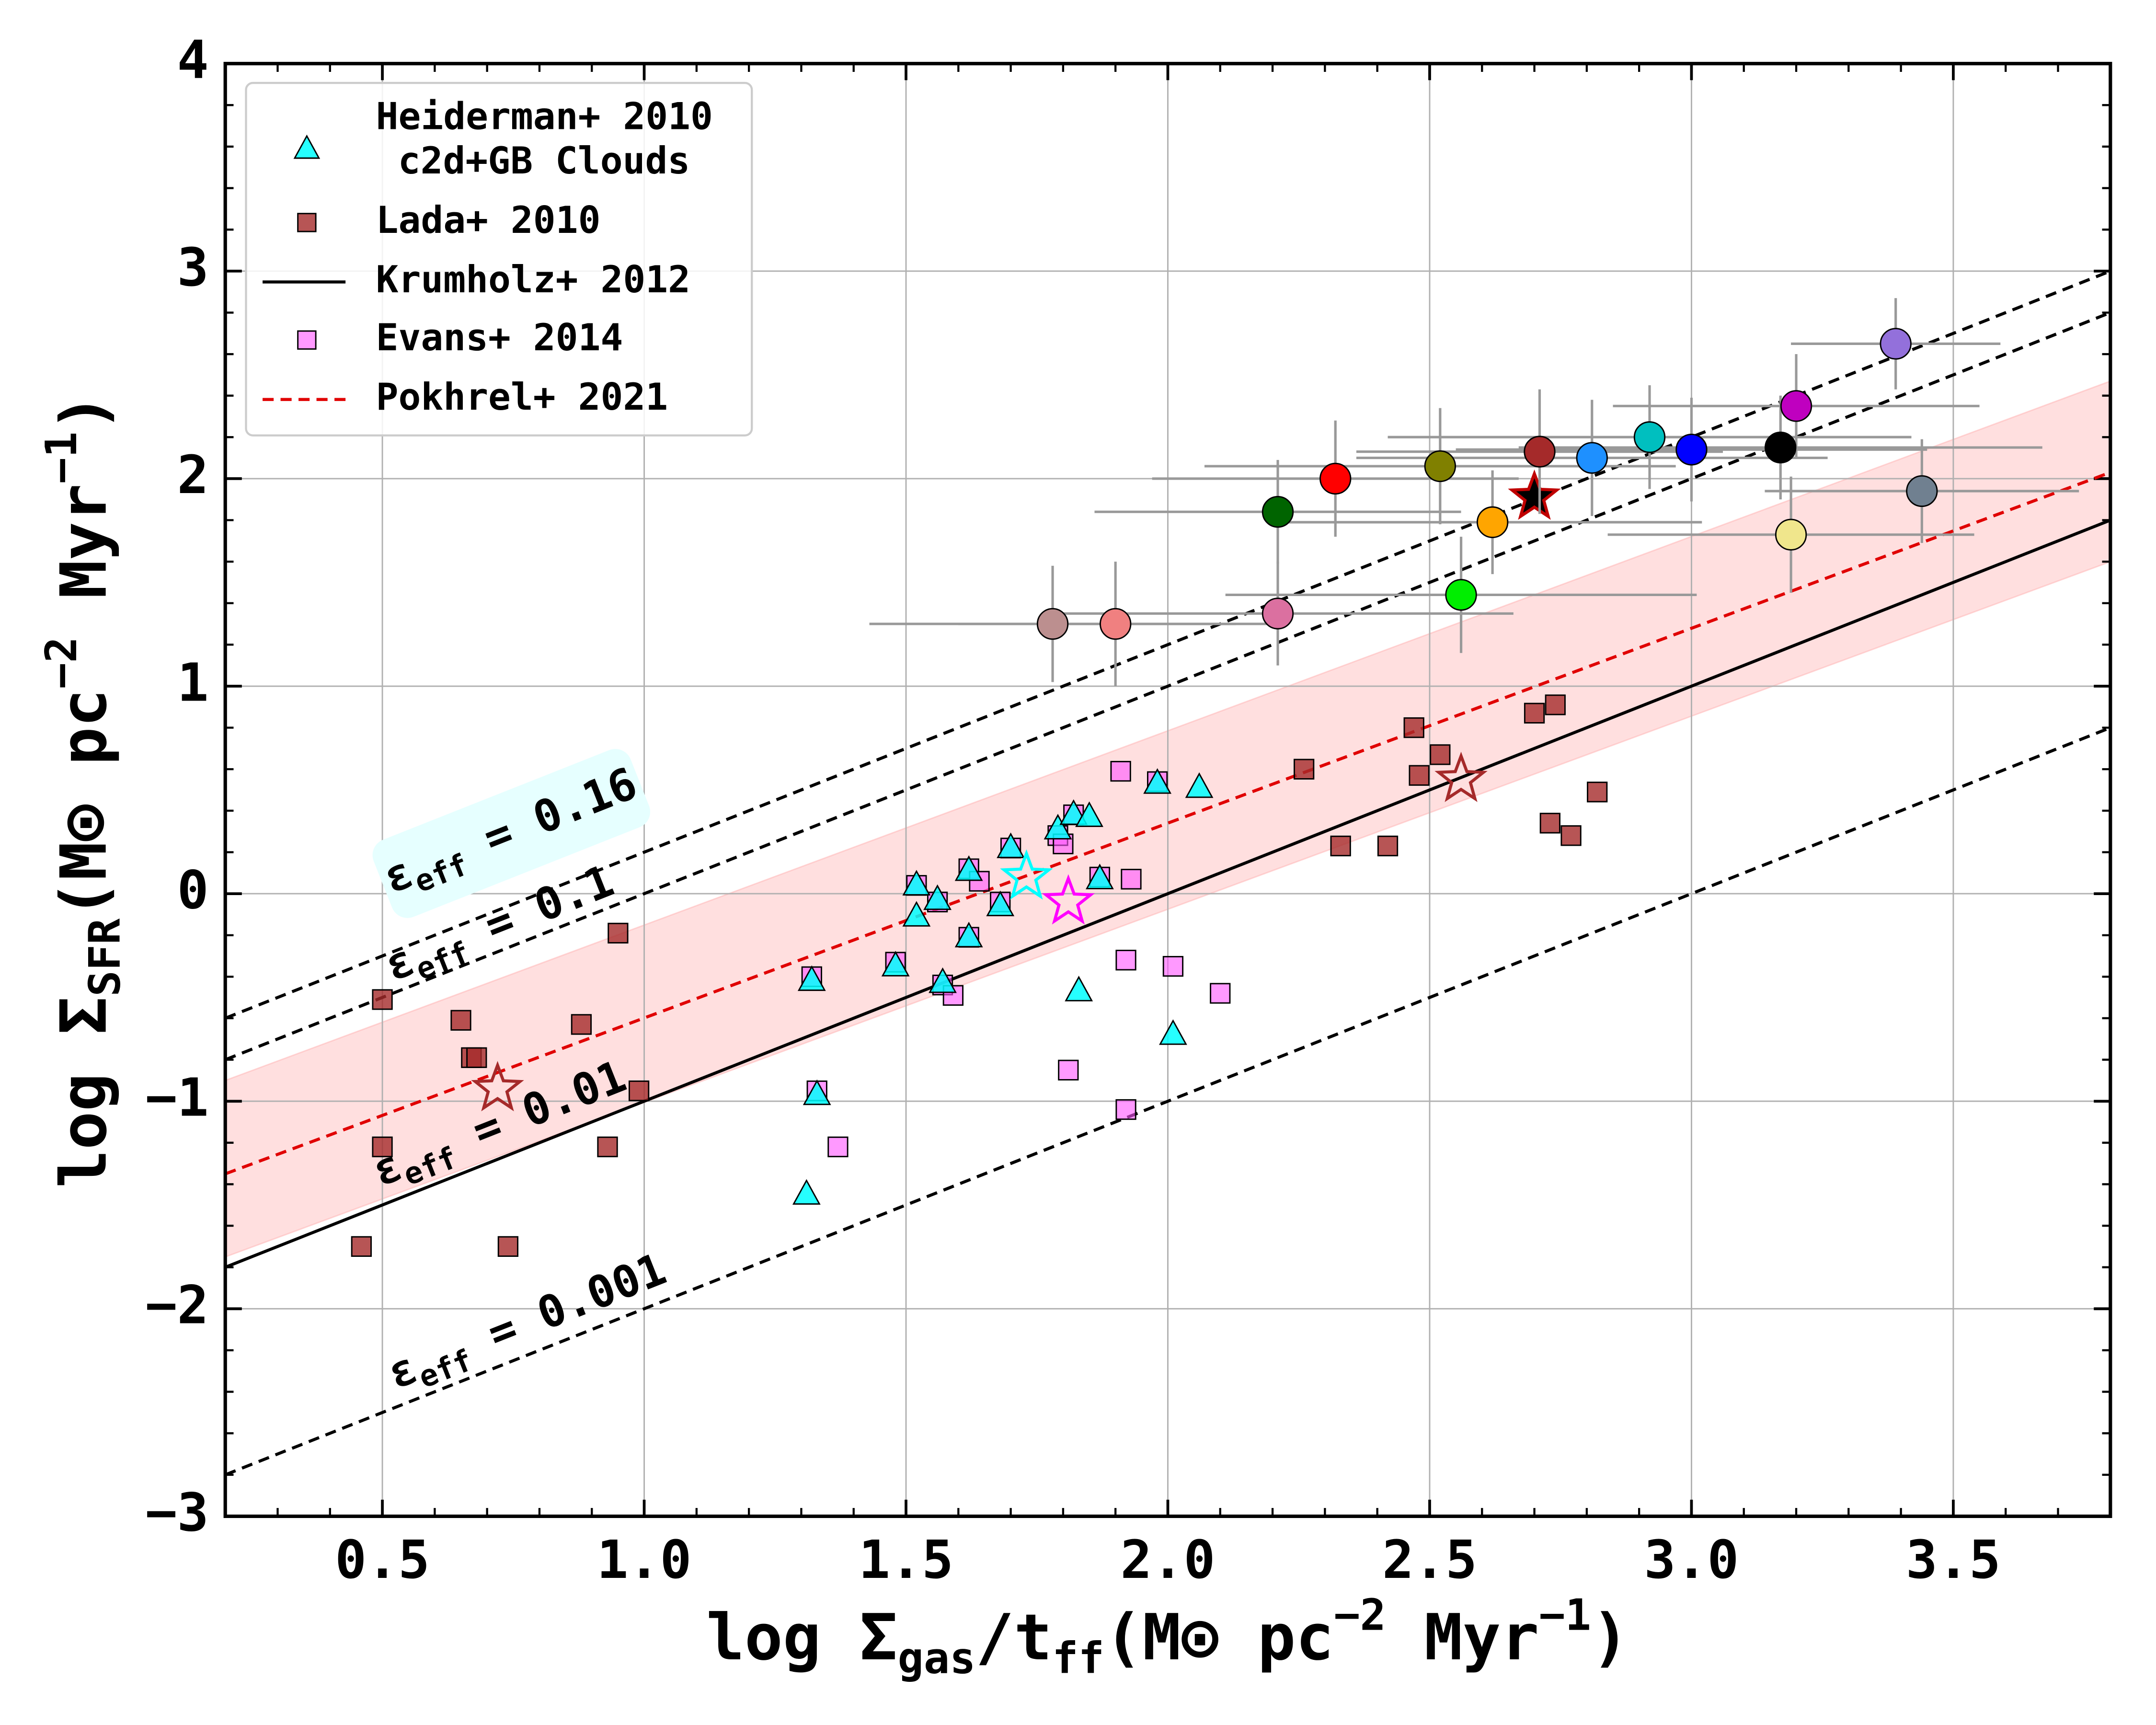  What do you see at coordinates (177, 1097) in the screenshot?
I see `y-tick-label: −1` at bounding box center [177, 1097].